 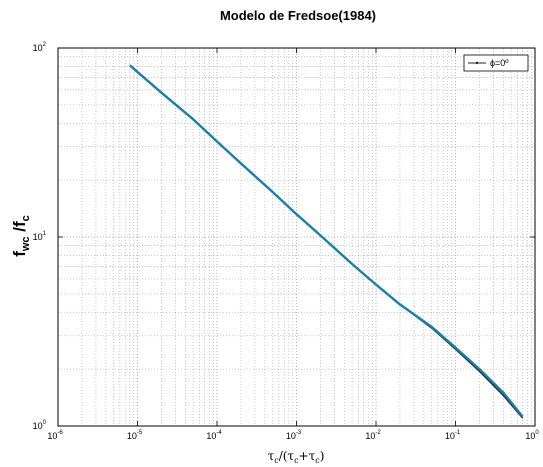 I want to click on y-tick-label: 10⁰, so click(x=40, y=425).